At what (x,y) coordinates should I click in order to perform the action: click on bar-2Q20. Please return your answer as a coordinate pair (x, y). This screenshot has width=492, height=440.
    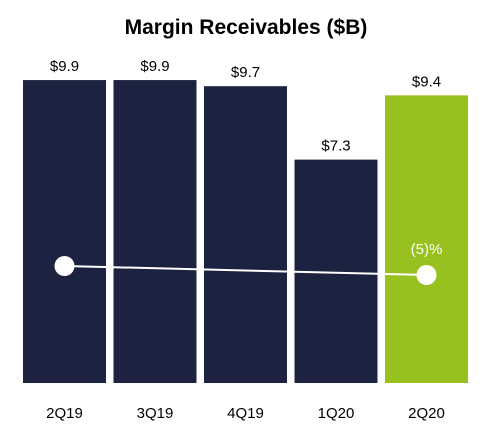
    Looking at the image, I should click on (426, 239).